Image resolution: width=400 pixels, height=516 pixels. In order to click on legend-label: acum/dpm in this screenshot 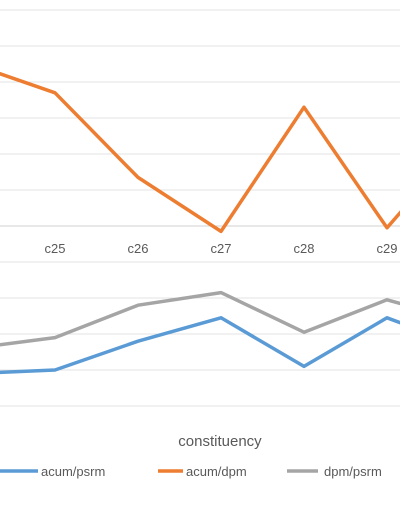, I will do `click(216, 471)`.